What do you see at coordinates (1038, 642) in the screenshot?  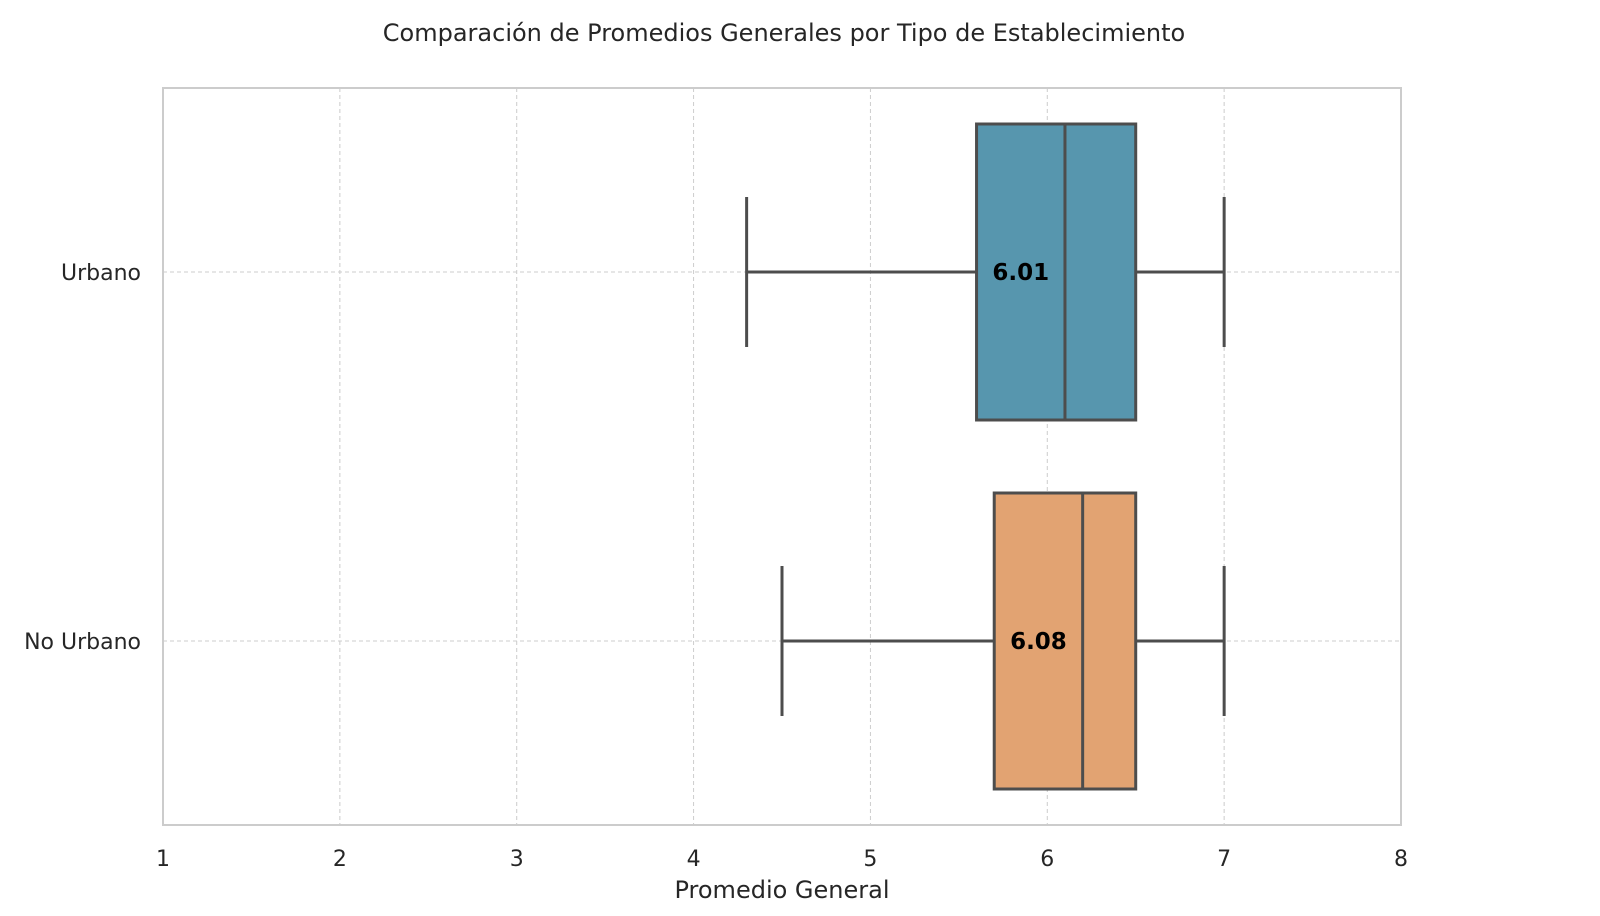 I see `mean-value-label: 6.08` at bounding box center [1038, 642].